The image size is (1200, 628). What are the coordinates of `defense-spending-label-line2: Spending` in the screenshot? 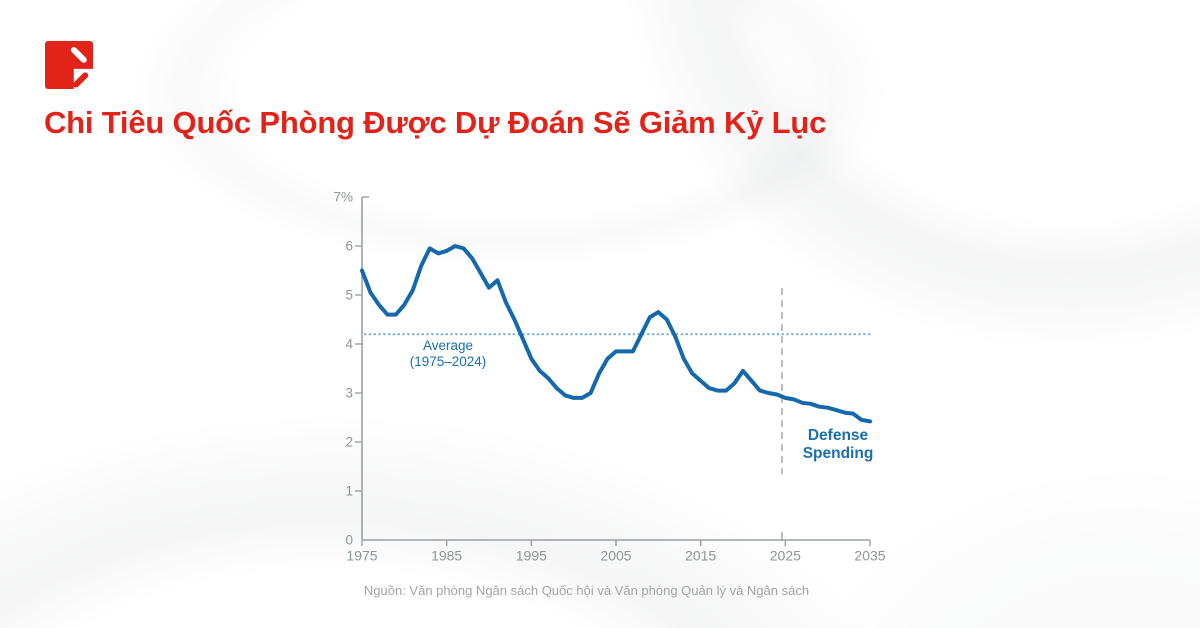 It's located at (838, 453).